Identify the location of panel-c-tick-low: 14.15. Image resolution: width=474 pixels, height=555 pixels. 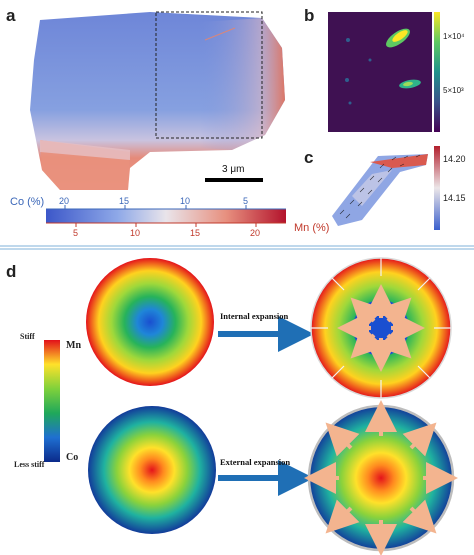
(454, 198).